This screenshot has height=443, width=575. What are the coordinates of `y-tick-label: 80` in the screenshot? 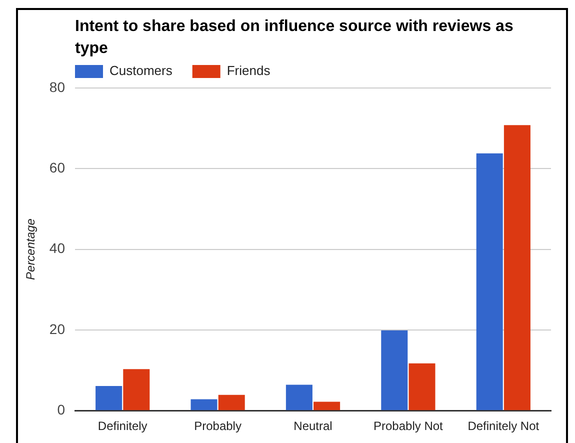 It's located at (57, 86).